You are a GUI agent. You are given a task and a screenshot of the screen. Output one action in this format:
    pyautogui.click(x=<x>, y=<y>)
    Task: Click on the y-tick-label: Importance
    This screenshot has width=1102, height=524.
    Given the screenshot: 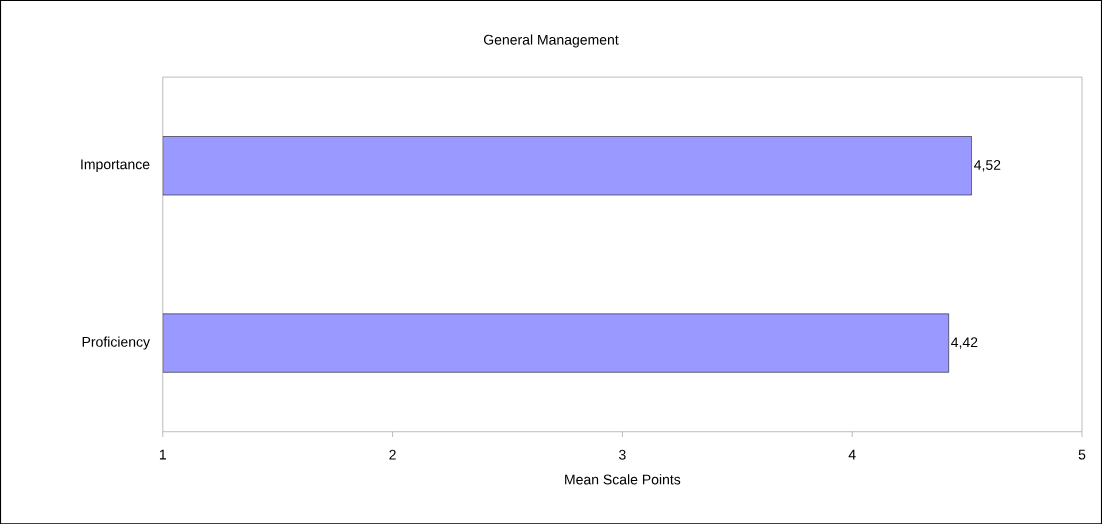 What is the action you would take?
    pyautogui.click(x=115, y=165)
    